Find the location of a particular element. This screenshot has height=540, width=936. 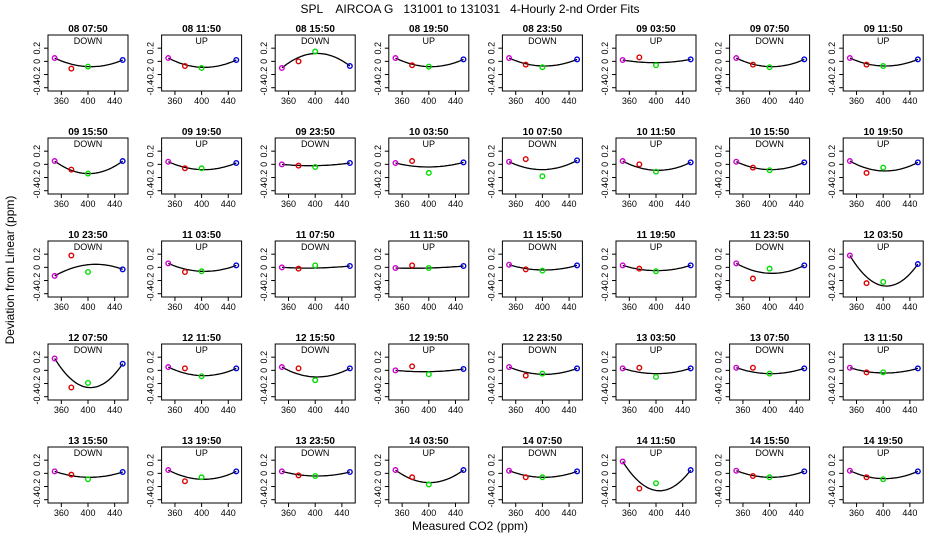

panel-title: 13 15:50 is located at coordinates (88, 441).